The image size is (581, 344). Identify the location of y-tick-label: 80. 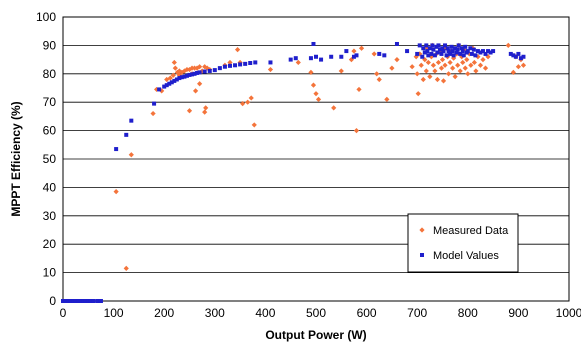
(50, 74).